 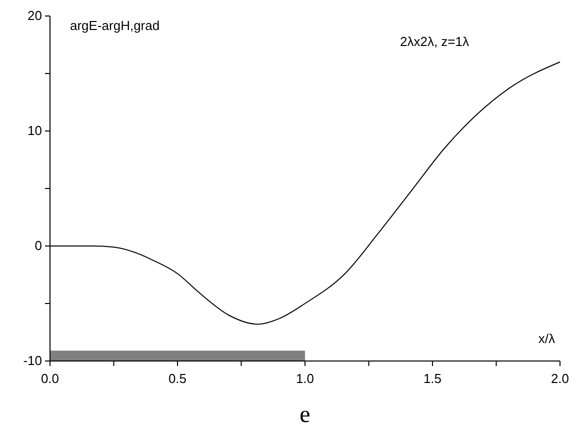 I want to click on x-tick-label: 2.0, so click(x=560, y=378).